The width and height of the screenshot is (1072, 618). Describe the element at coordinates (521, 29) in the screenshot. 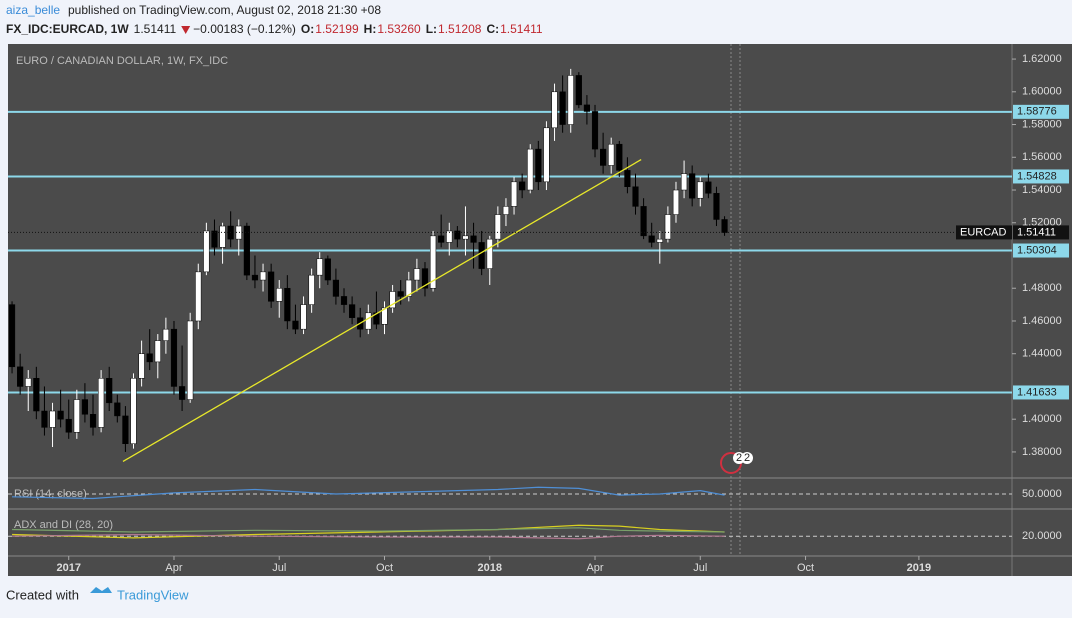

I see `header-c: 1.51411` at that location.